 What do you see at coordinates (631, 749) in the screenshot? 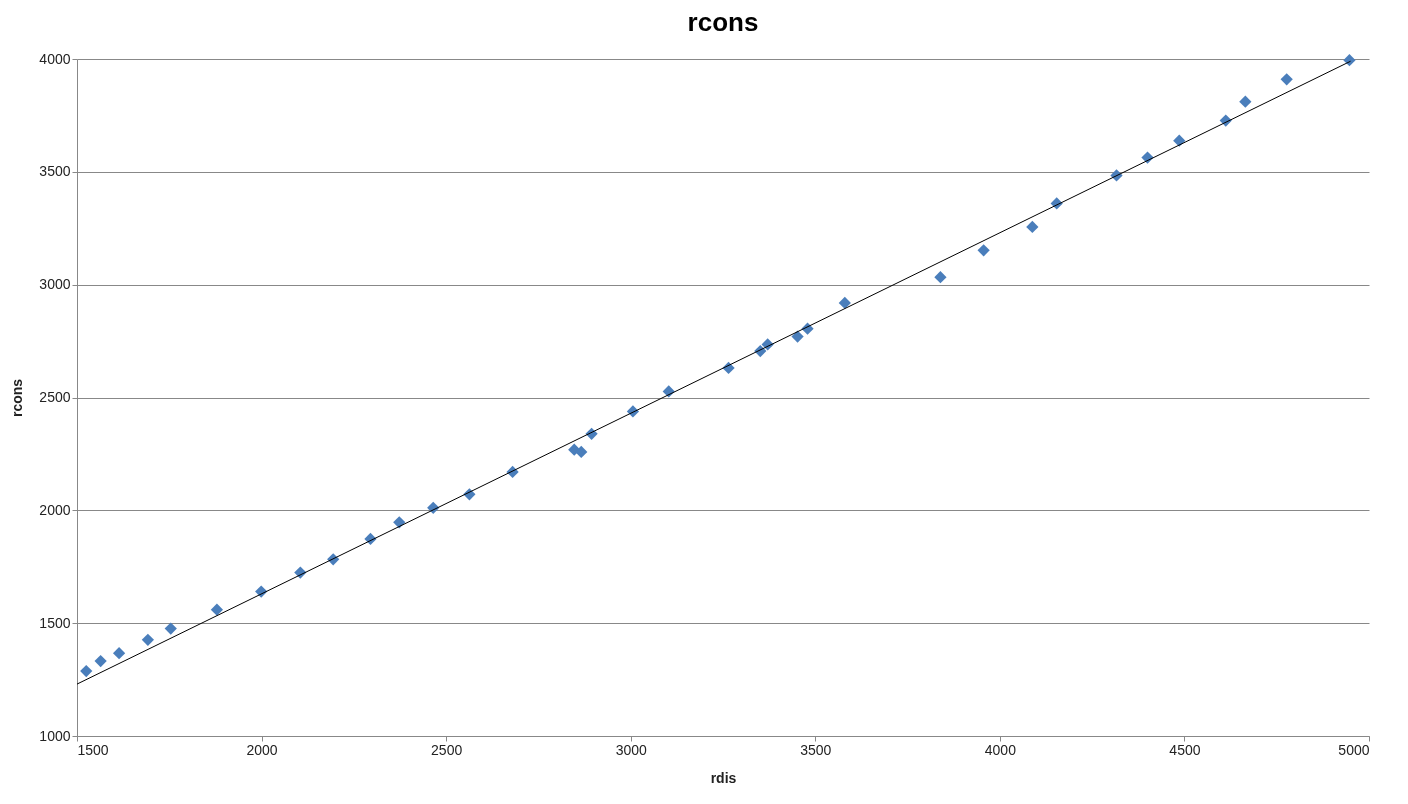
I see `x-tick-label: 3000` at bounding box center [631, 749].